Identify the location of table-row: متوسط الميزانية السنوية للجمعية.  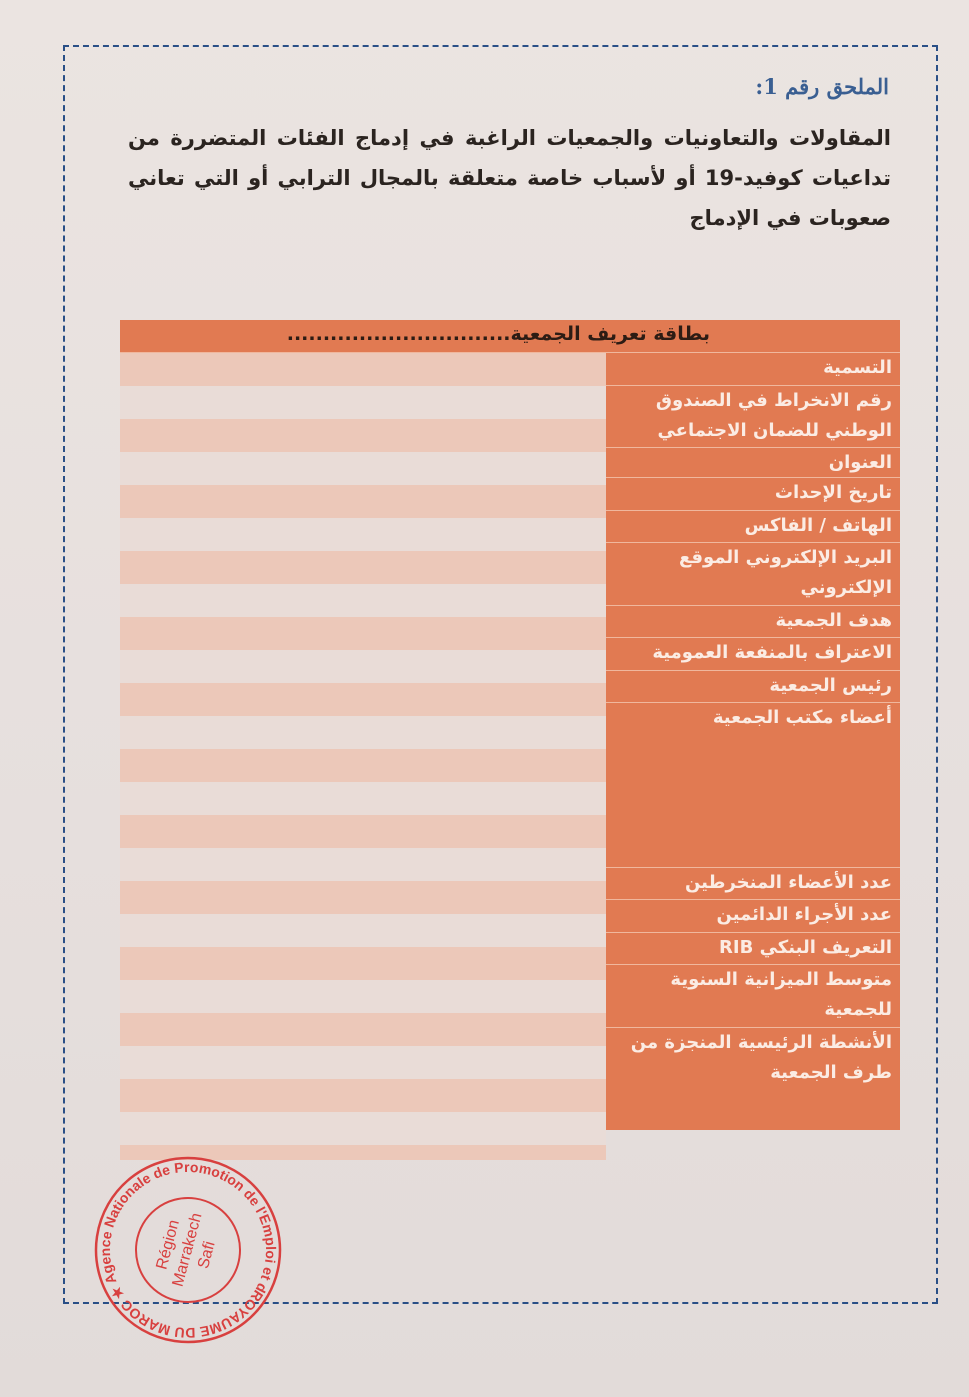
(753, 996).